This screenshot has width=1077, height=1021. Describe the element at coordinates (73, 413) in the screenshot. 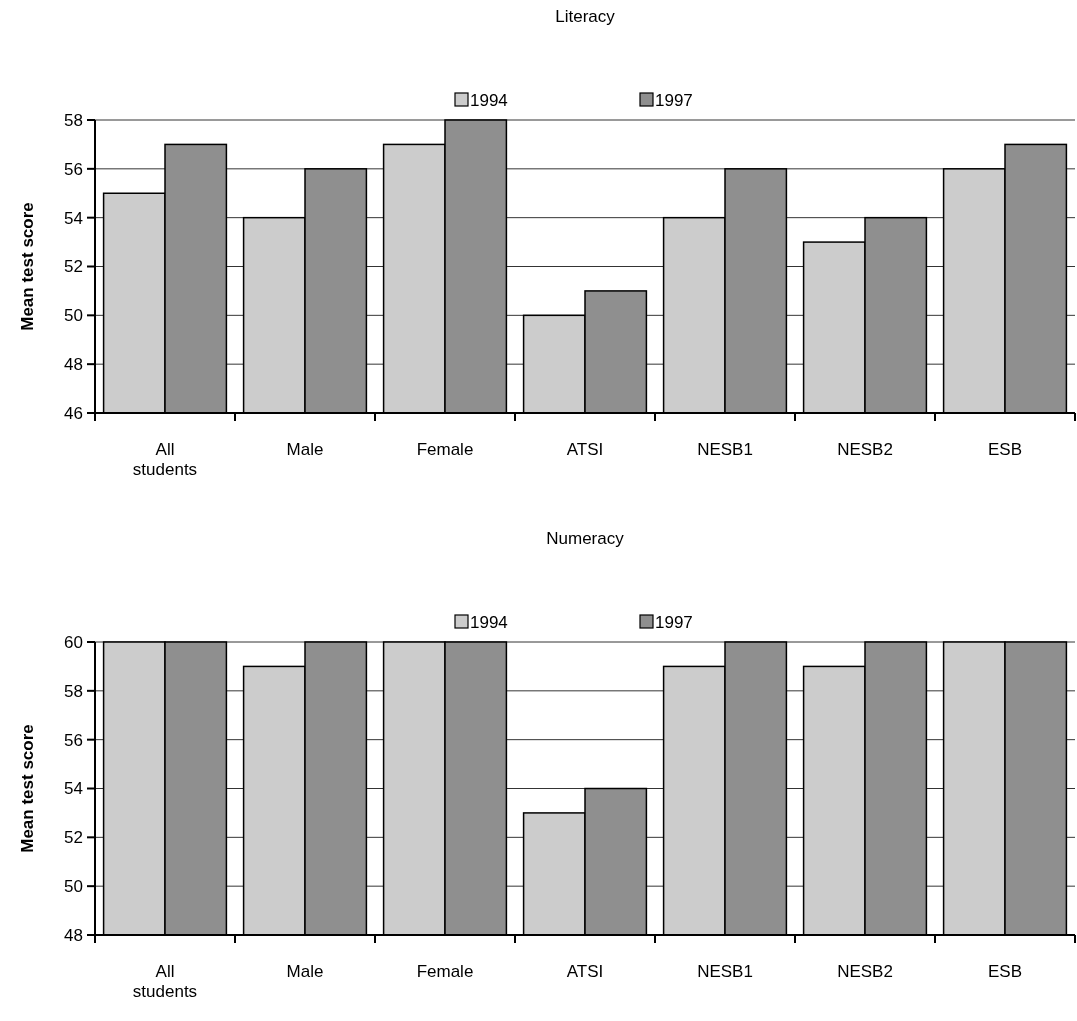

I see `y-tick-label: 46` at that location.